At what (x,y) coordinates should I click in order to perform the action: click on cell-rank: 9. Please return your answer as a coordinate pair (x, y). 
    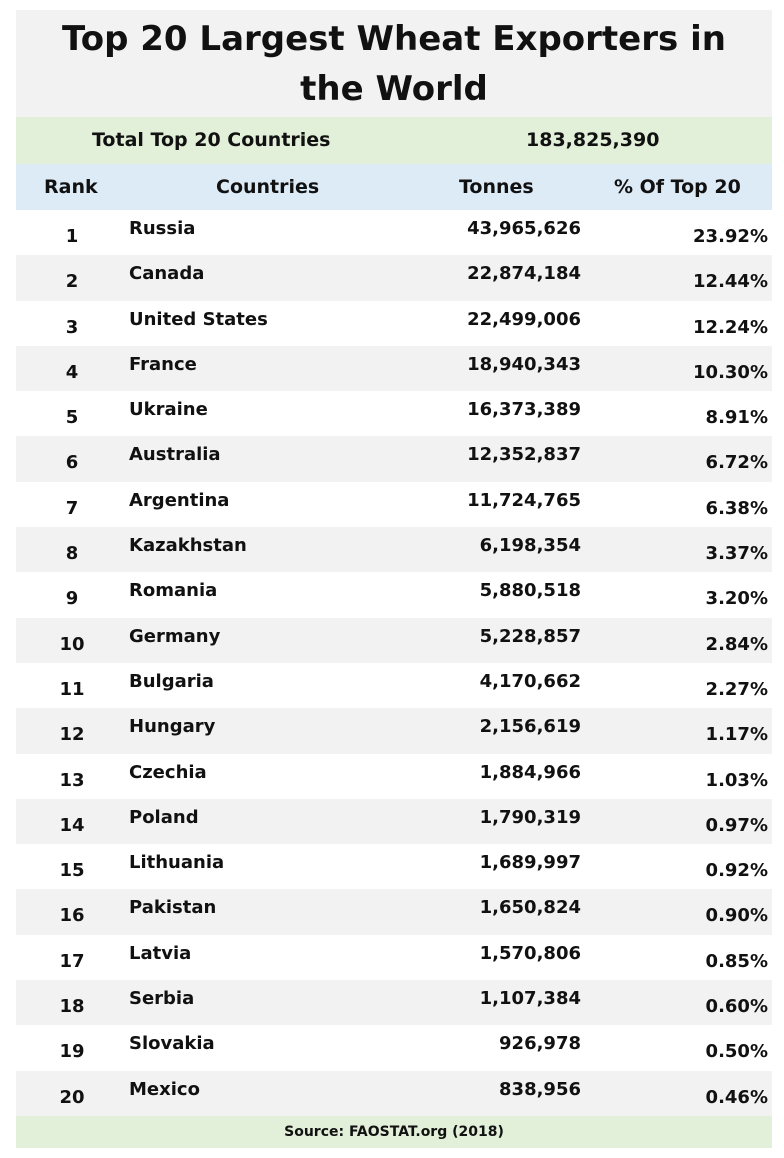
    Looking at the image, I should click on (72, 599).